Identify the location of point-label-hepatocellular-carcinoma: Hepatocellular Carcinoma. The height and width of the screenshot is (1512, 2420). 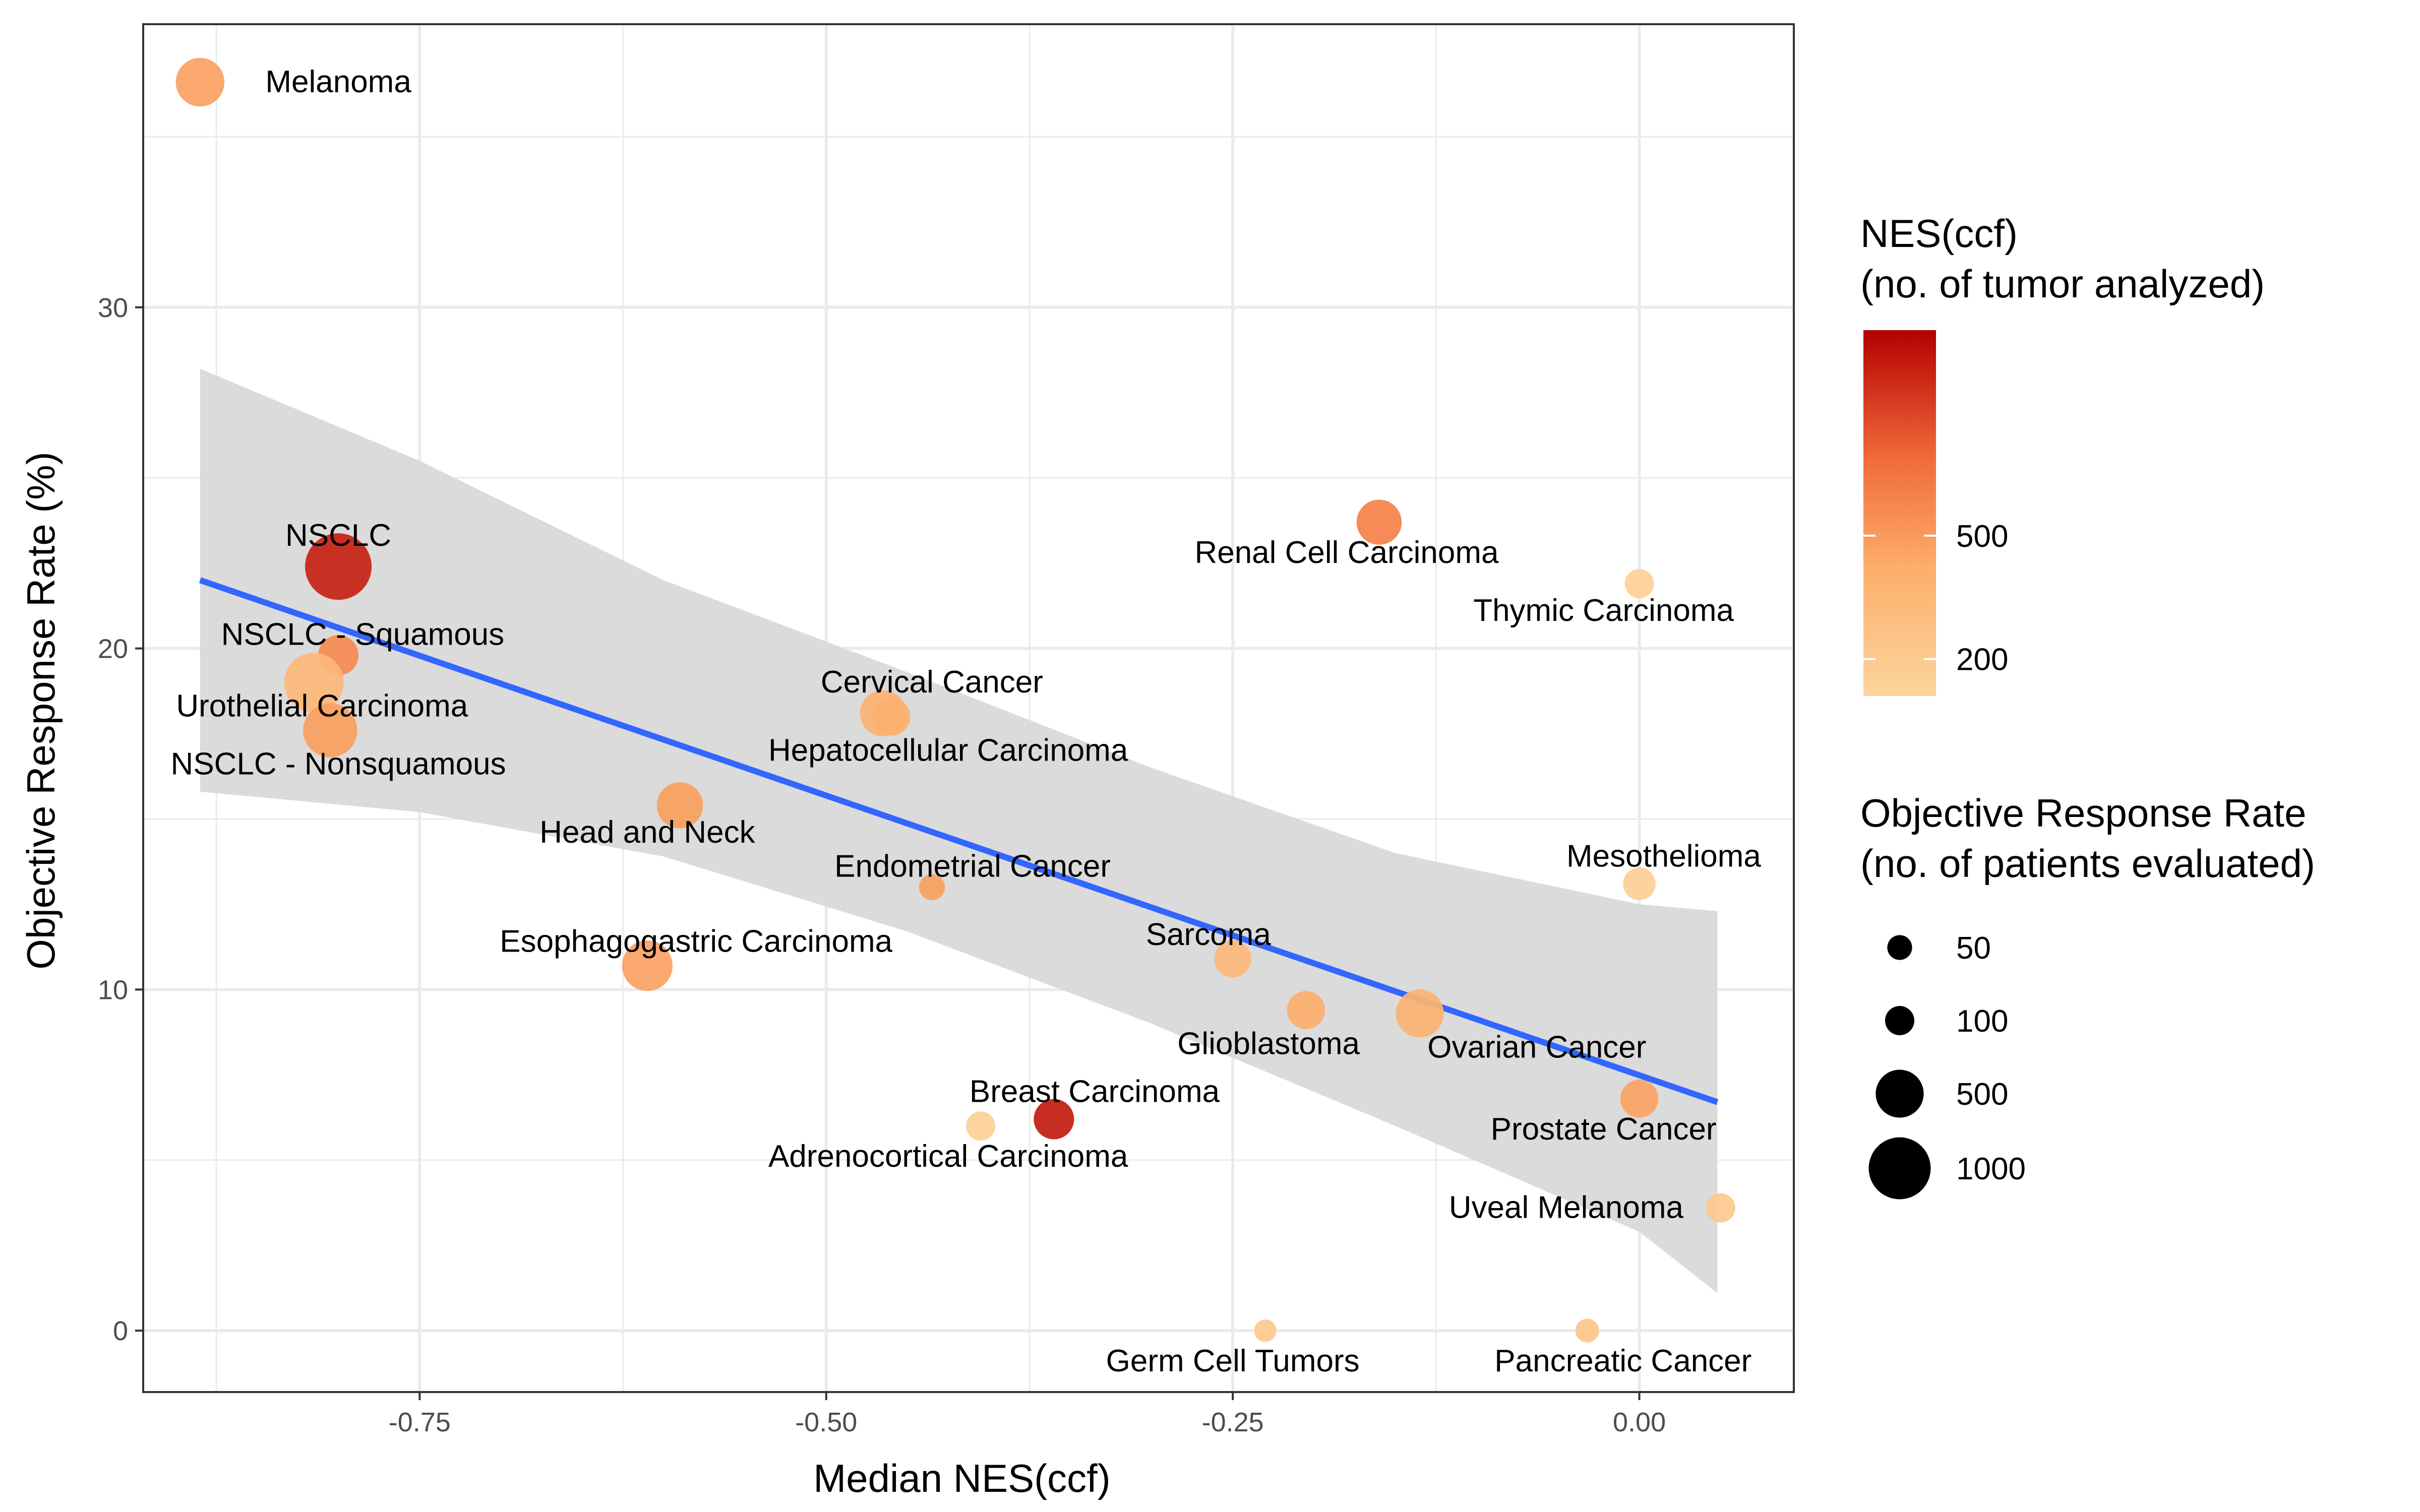
(948, 750).